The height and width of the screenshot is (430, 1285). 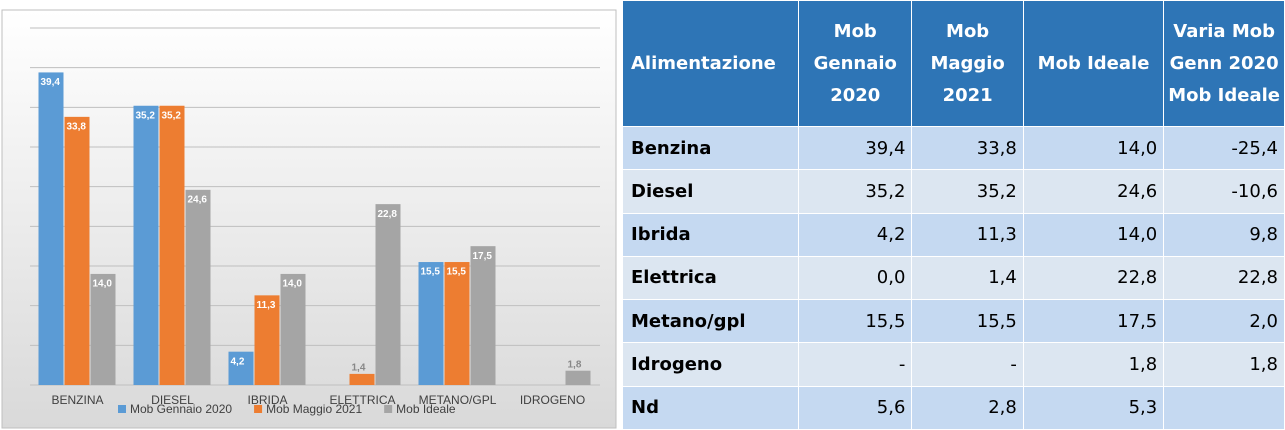 I want to click on data-label: 4,2, so click(x=238, y=361).